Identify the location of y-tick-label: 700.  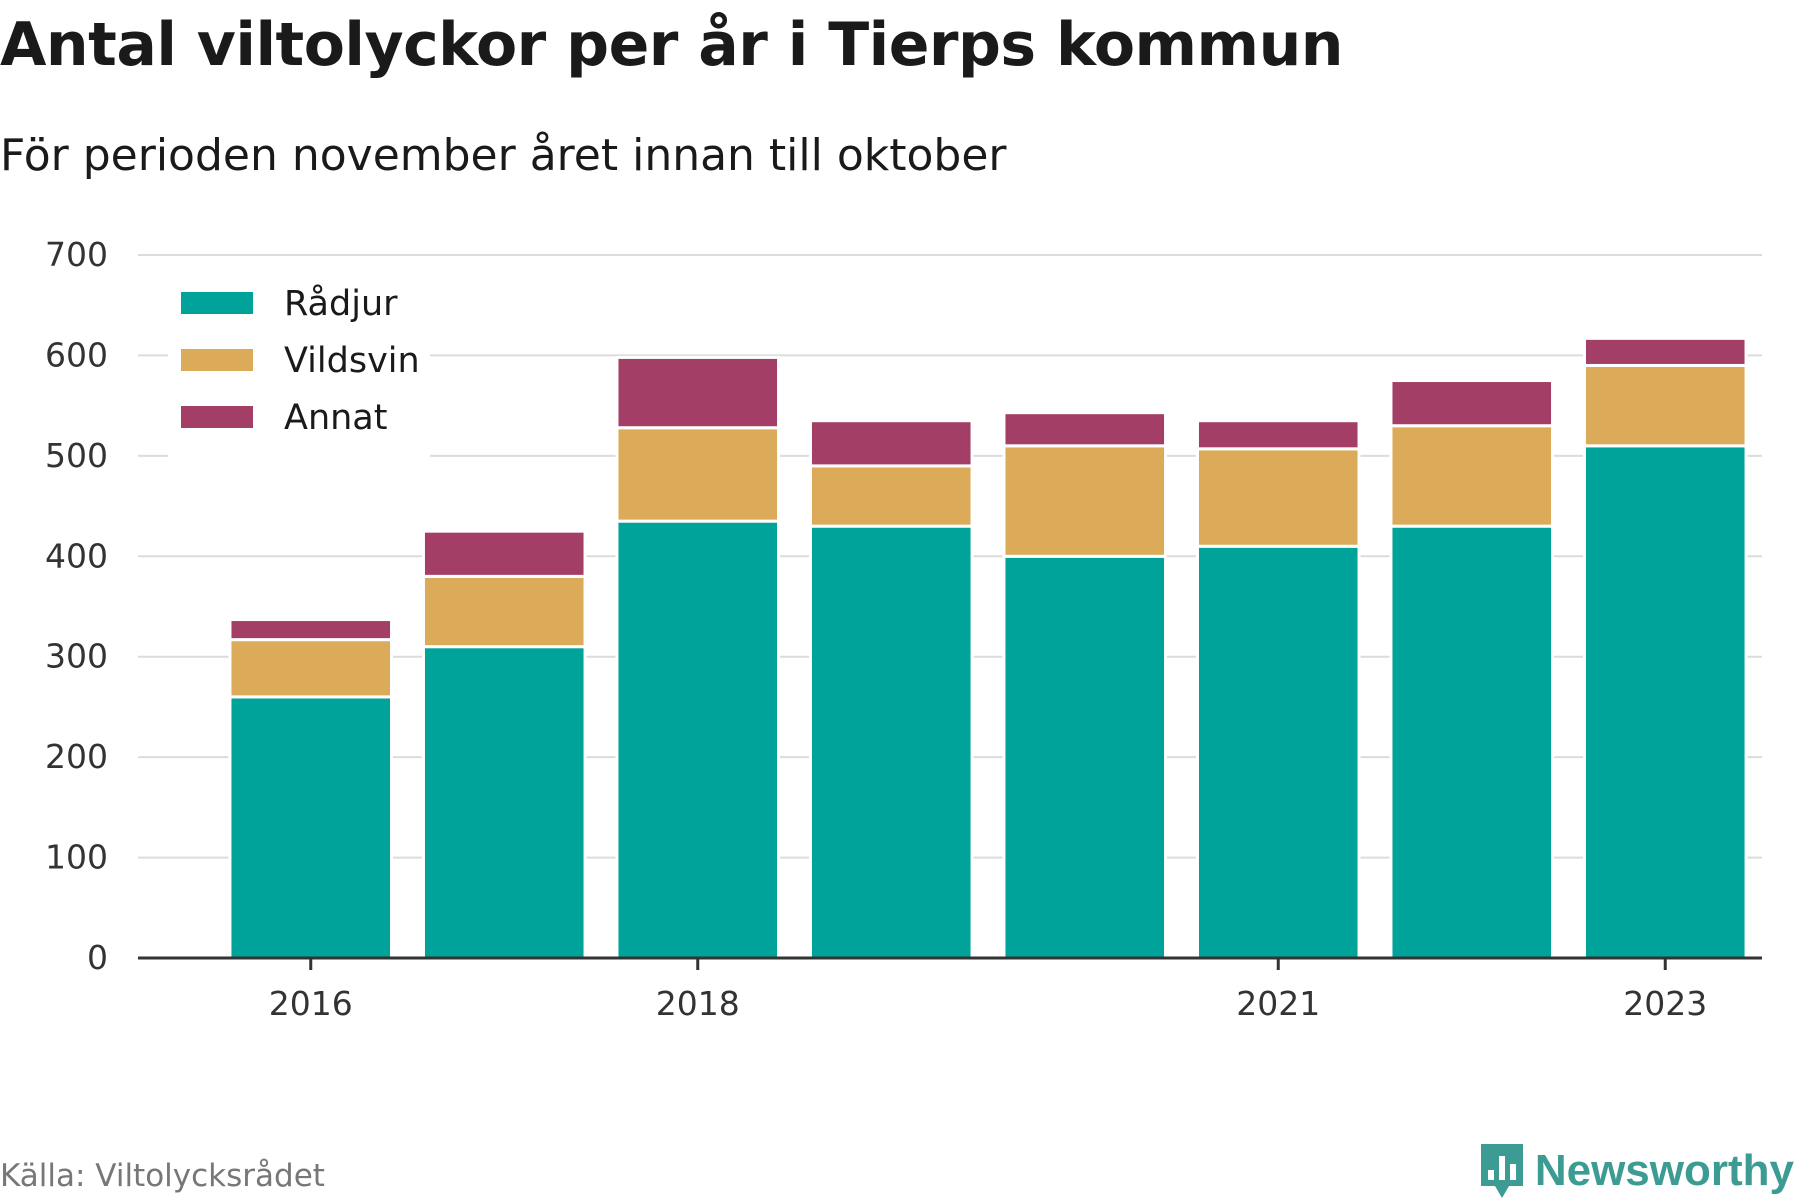
(76, 254).